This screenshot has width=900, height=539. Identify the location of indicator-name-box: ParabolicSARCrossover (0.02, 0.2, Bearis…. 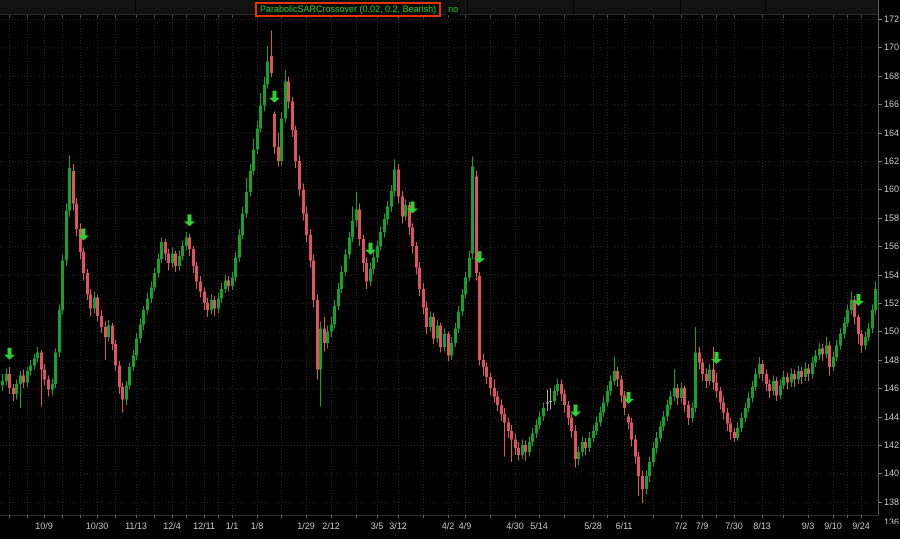
(348, 9).